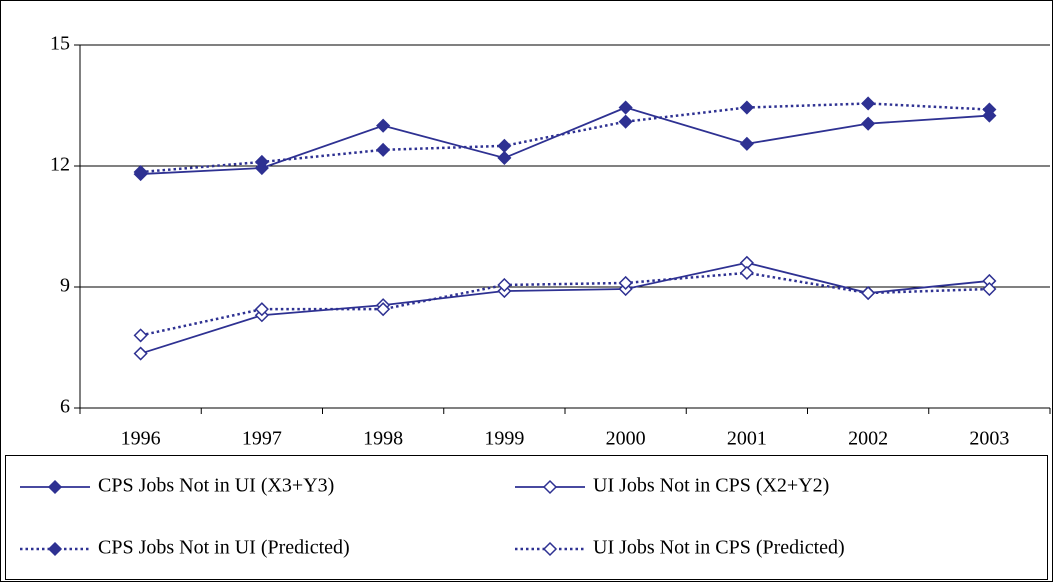  Describe the element at coordinates (60, 165) in the screenshot. I see `y-tick-label: 12` at that location.